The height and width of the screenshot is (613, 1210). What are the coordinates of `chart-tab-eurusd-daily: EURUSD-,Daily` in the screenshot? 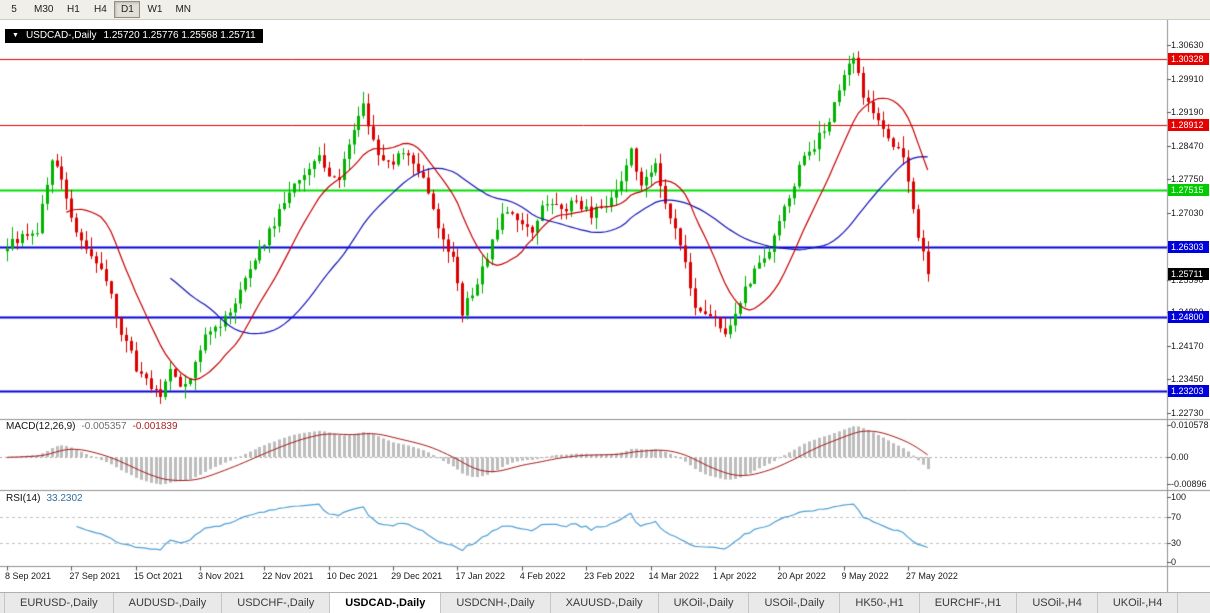 It's located at (59, 603).